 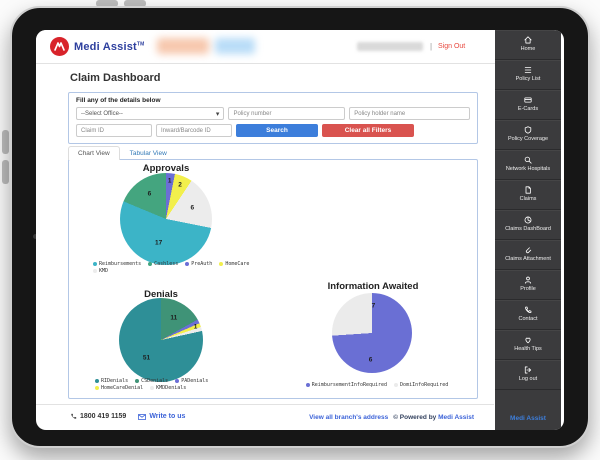 I want to click on chevron-down-icon: ▾, so click(x=217, y=114).